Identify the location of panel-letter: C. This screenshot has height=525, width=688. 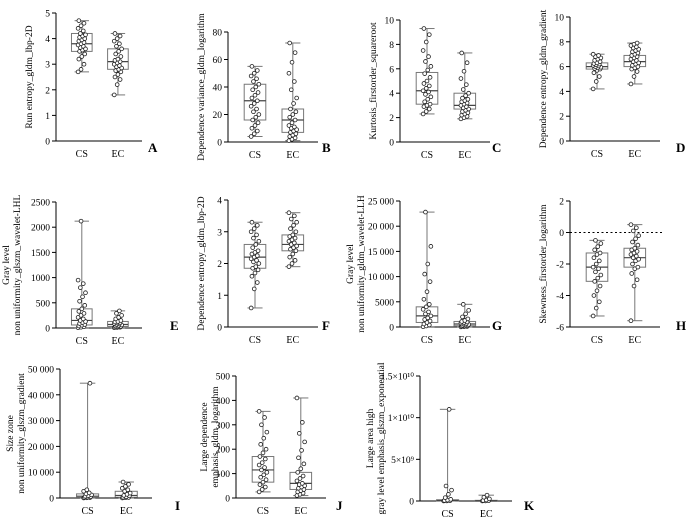
(496, 147).